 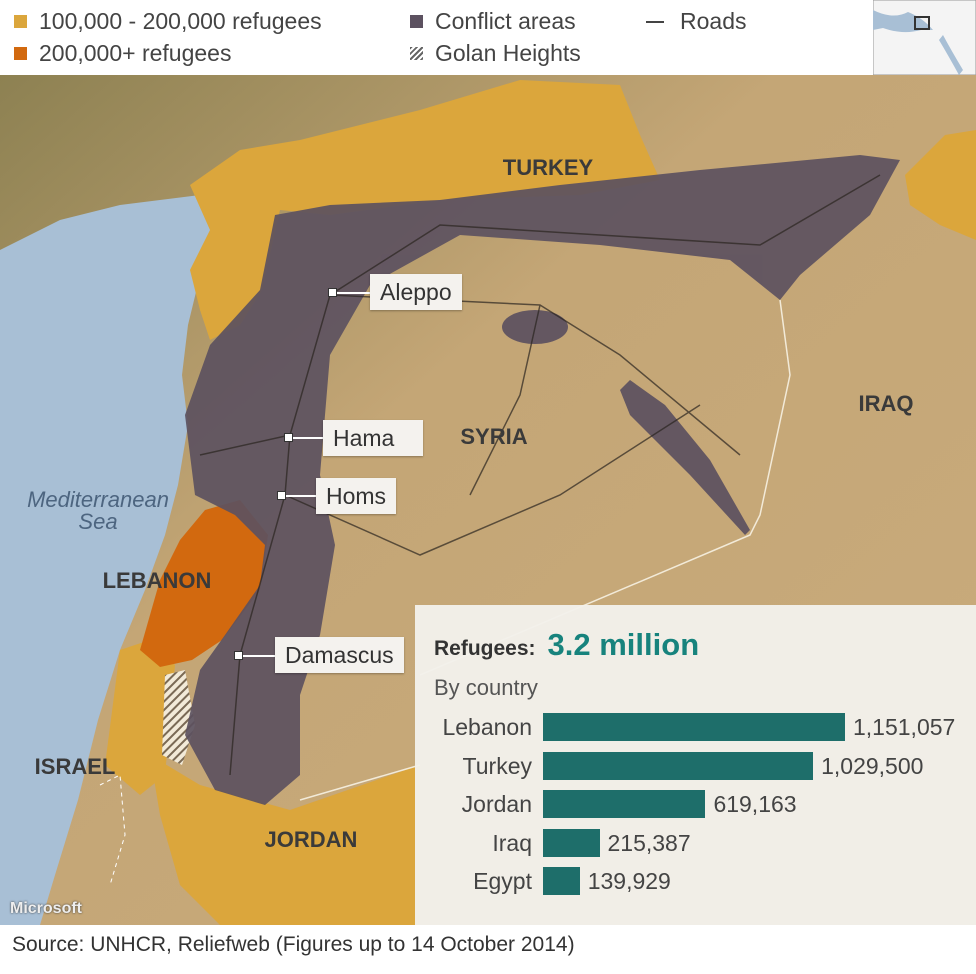 What do you see at coordinates (924, 37) in the screenshot?
I see `locator-map` at bounding box center [924, 37].